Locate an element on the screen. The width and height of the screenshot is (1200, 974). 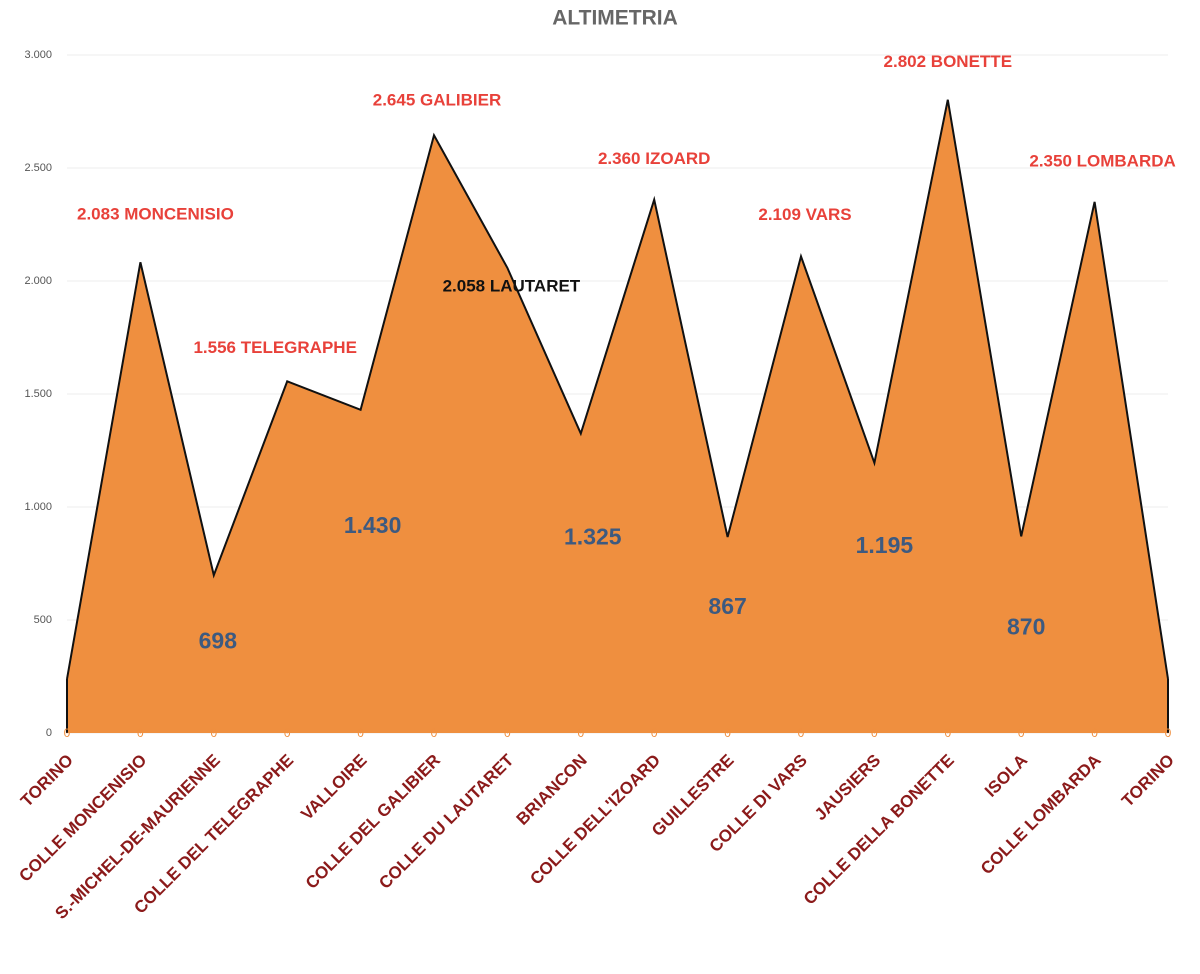
x-tick-label: COLLE DELLA BONETTE is located at coordinates (879, 830).